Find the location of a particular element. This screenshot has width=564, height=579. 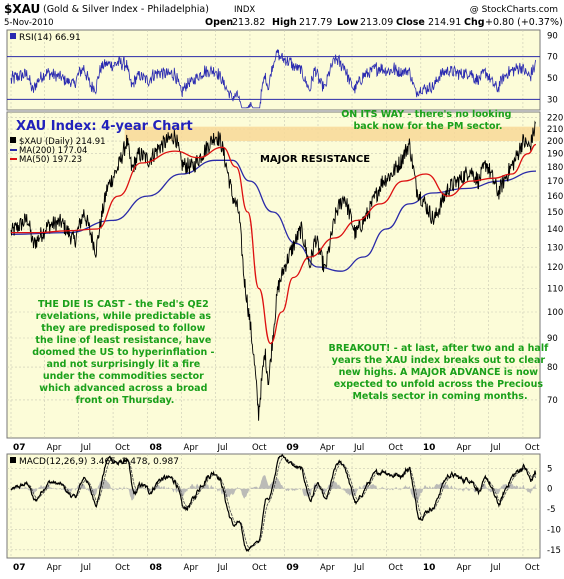

header-source: @ StockCharts.com is located at coordinates (514, 10).